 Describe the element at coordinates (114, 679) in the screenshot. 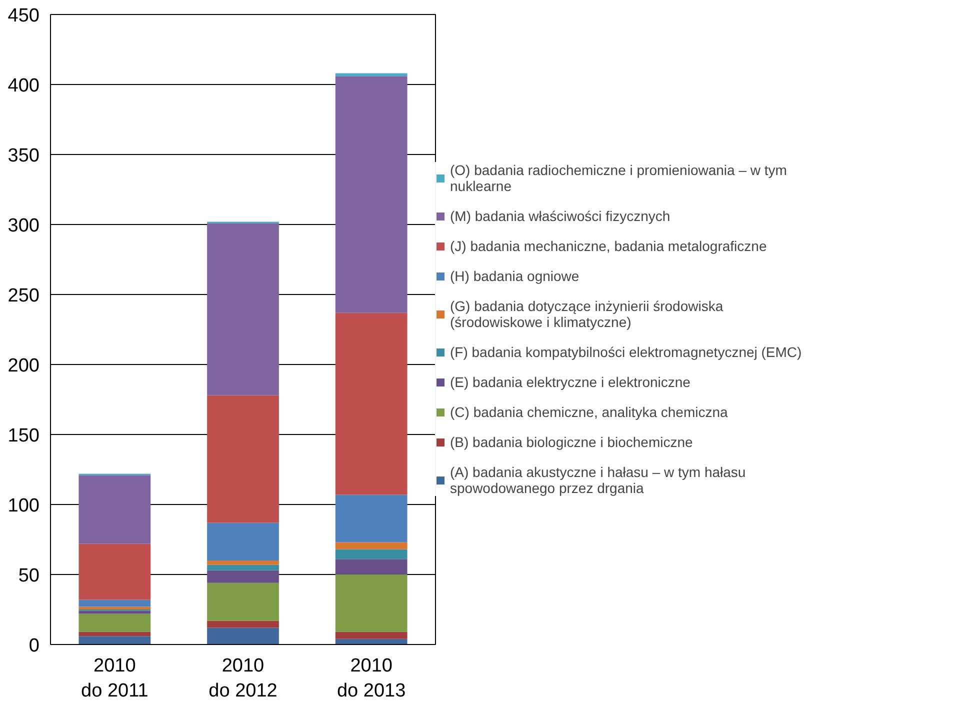

I see `x-tick-label: 2010 do 2011` at that location.